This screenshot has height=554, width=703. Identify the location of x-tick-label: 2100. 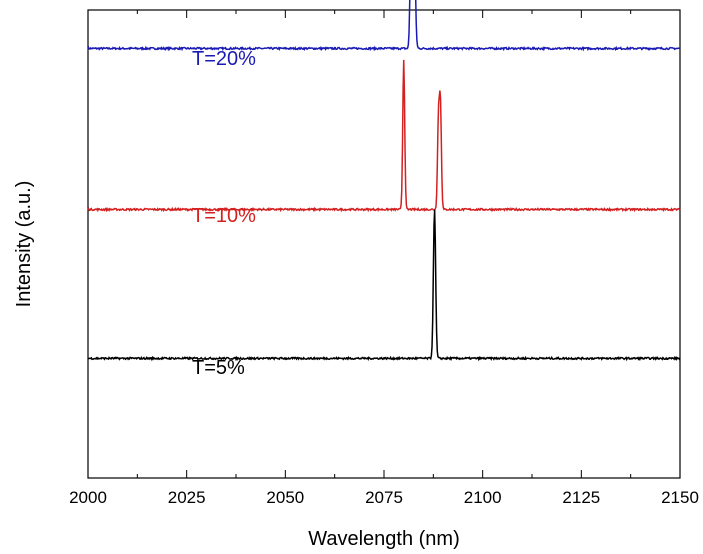
(483, 497).